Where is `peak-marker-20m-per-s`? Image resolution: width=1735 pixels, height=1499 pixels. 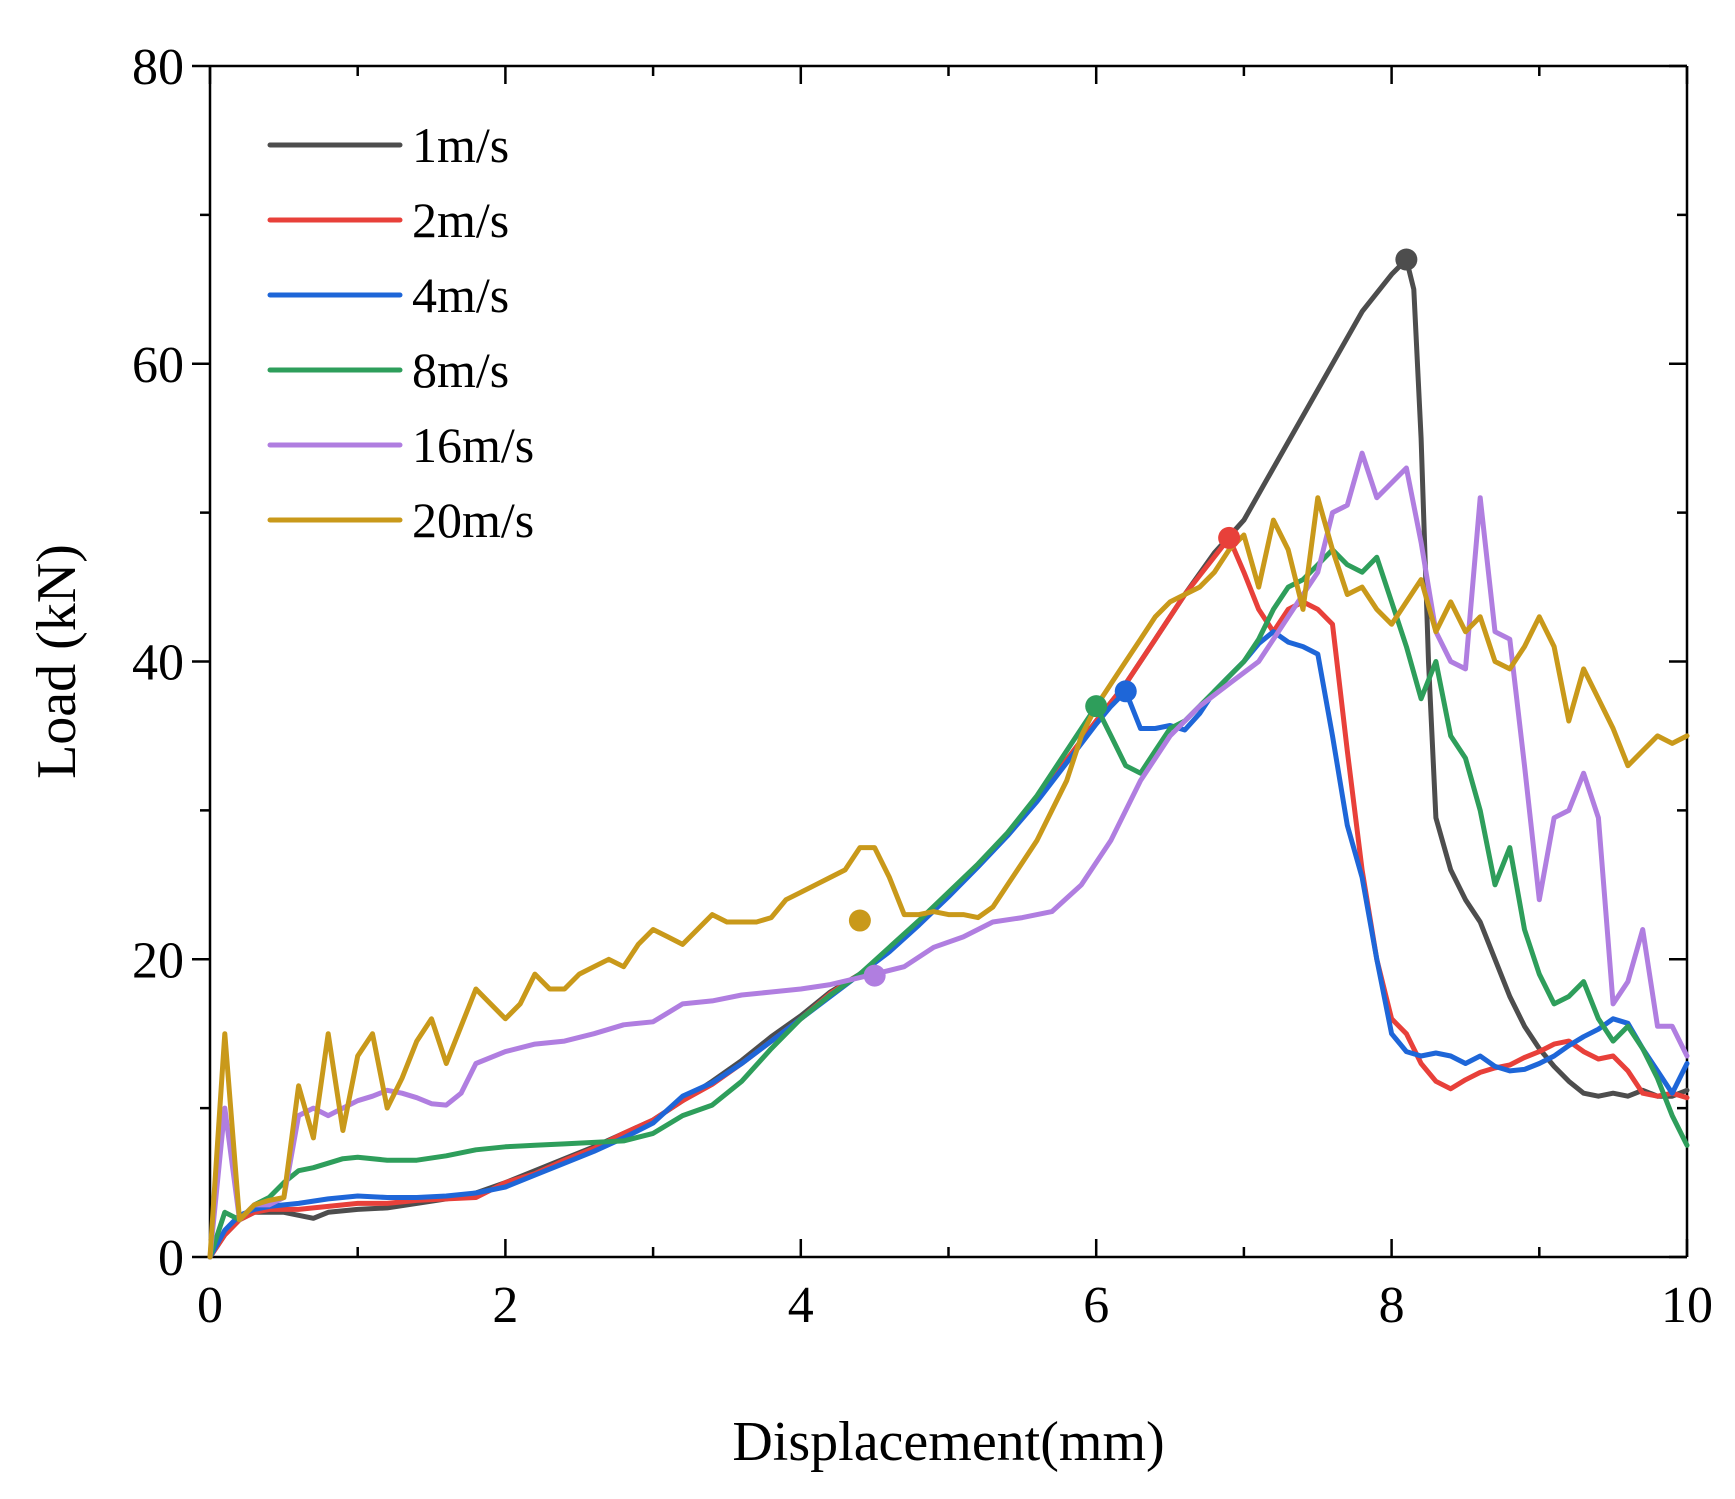
peak-marker-20m-per-s is located at coordinates (859, 920).